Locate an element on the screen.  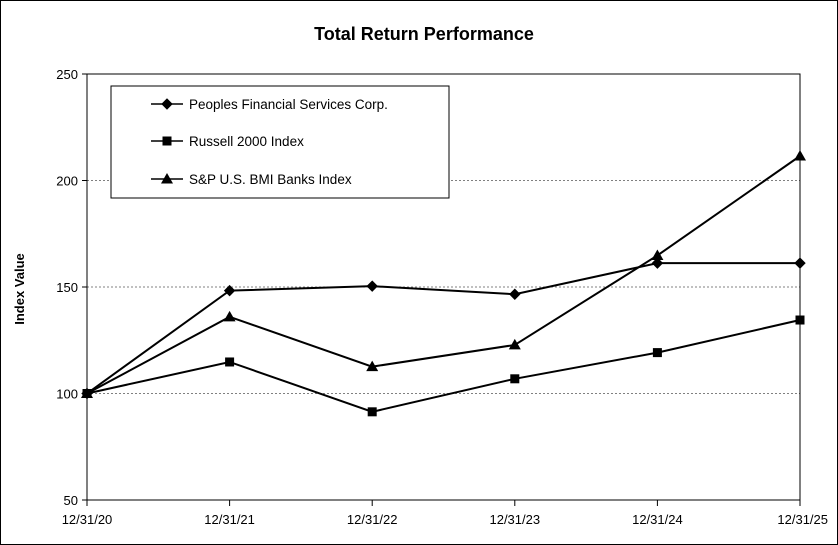
y-tick-label: 50 is located at coordinates (71, 500).